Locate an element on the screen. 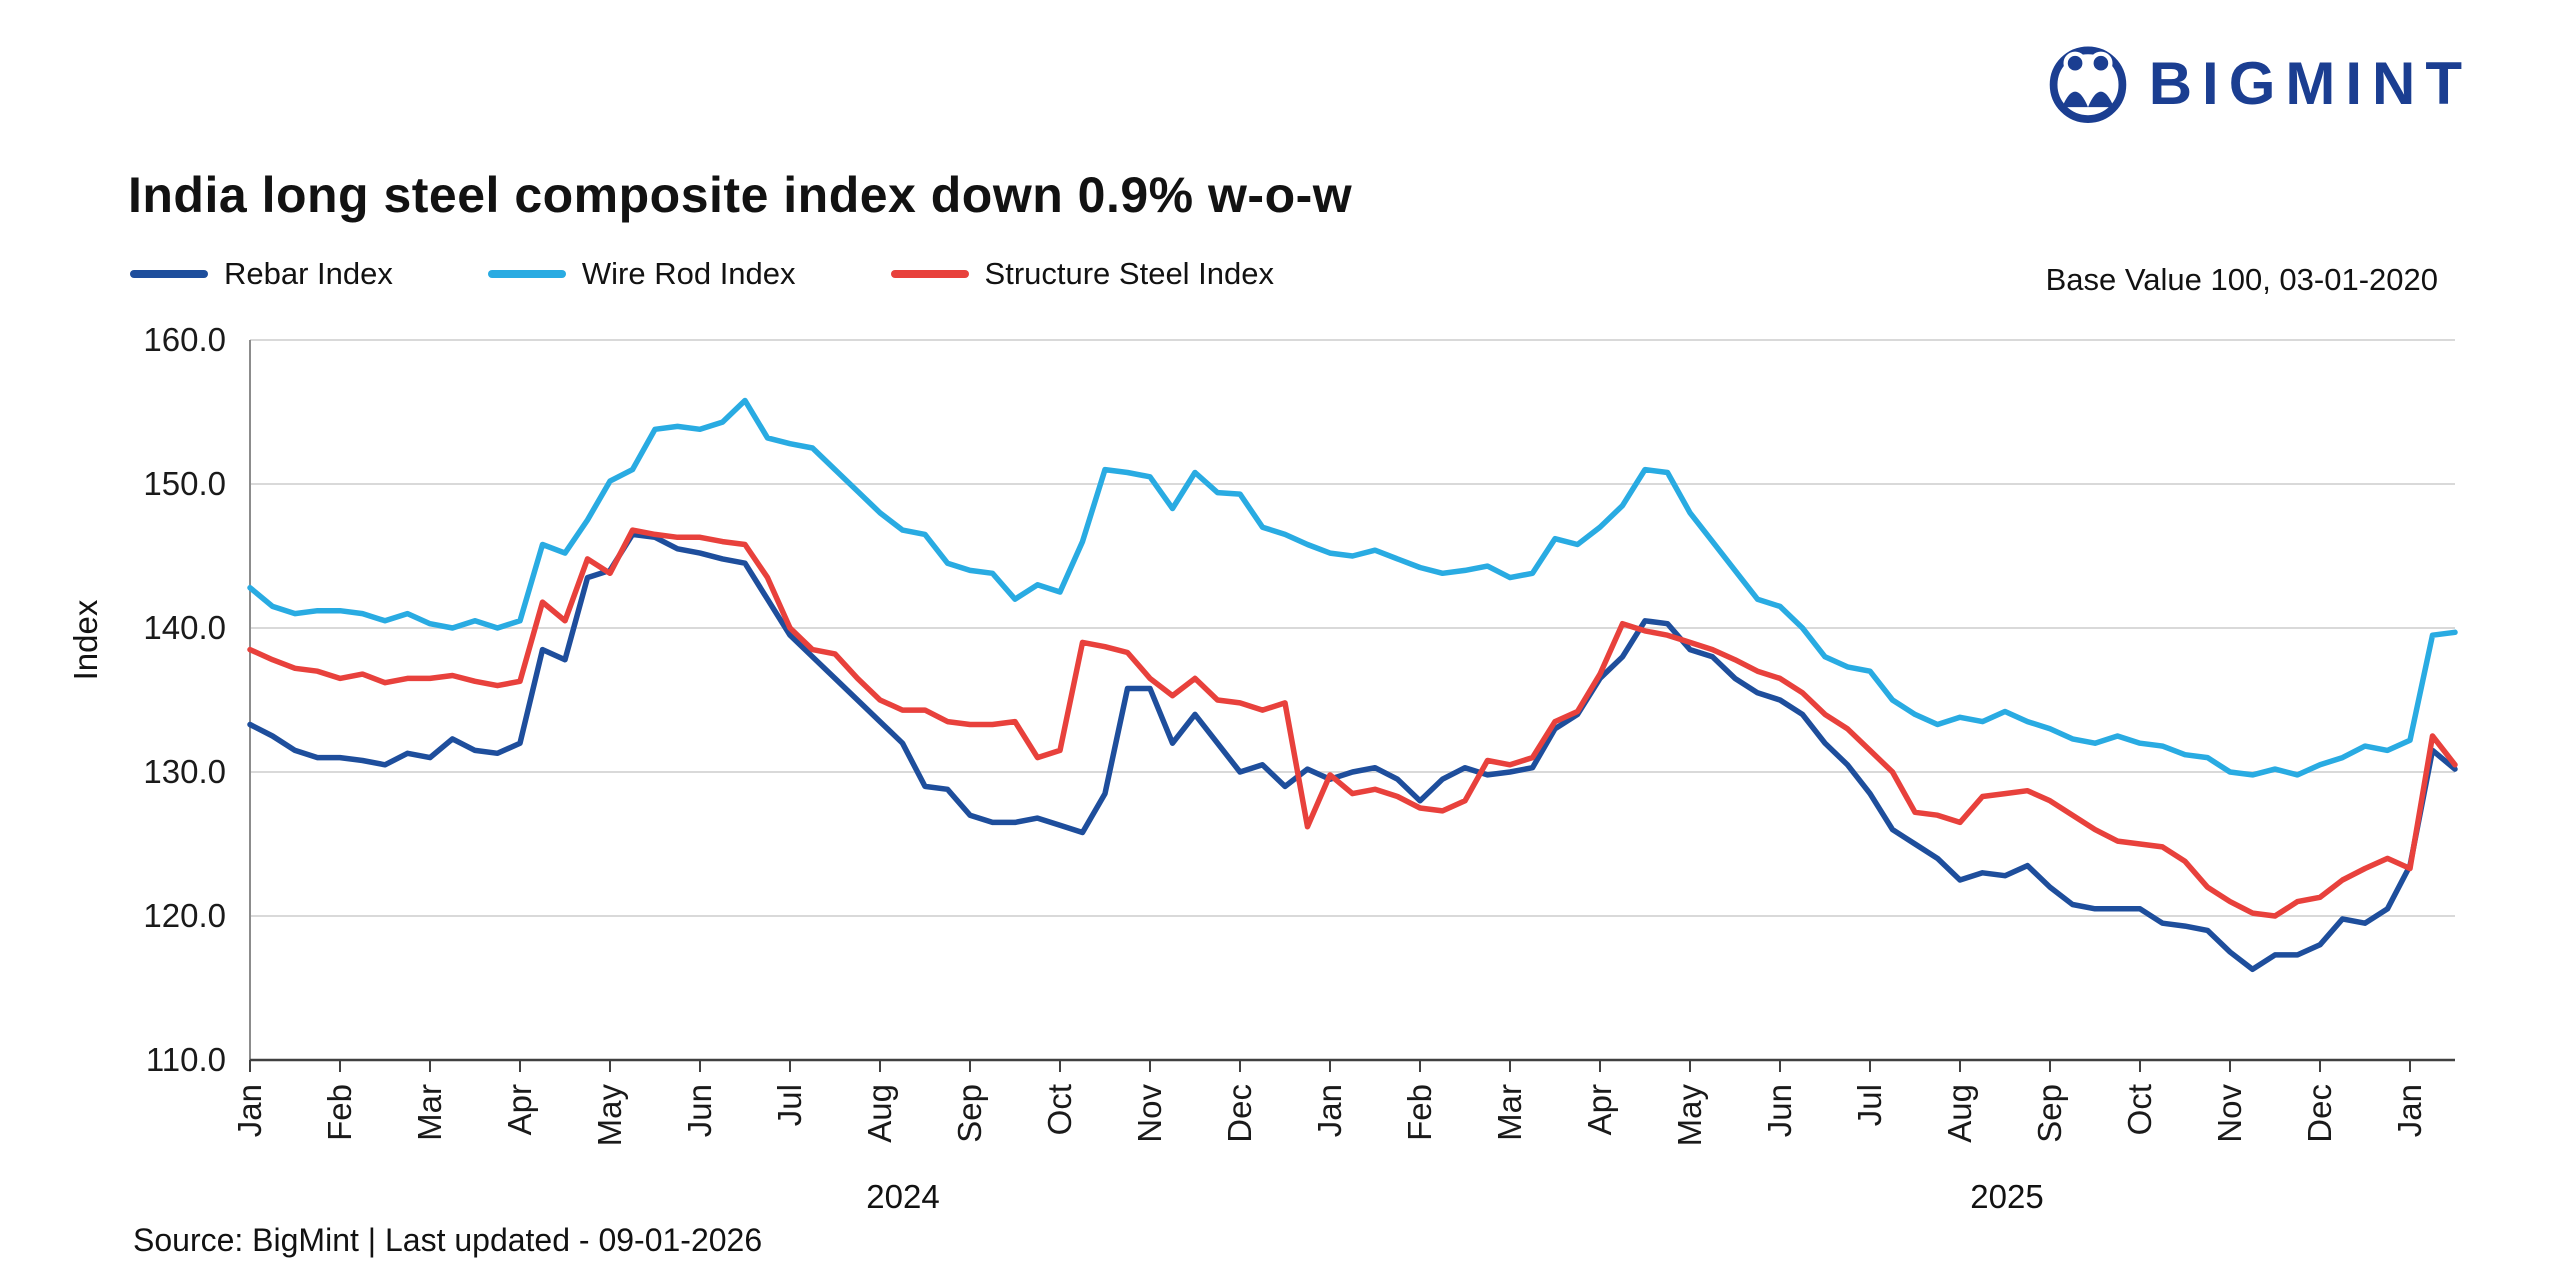 The width and height of the screenshot is (2560, 1280). y-tick-label: 120.0 is located at coordinates (184, 915).